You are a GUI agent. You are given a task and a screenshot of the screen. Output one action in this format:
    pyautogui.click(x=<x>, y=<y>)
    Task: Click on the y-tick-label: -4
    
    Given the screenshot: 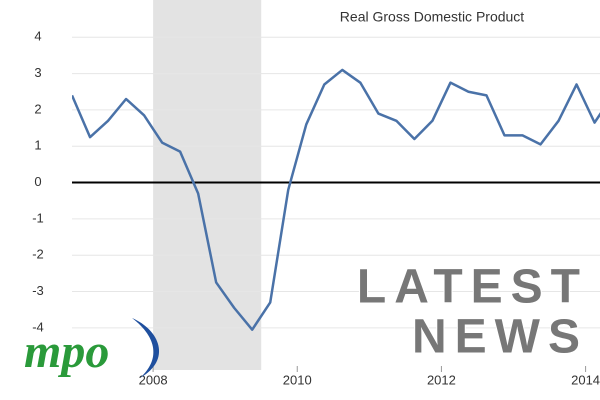 What is the action you would take?
    pyautogui.click(x=38, y=326)
    